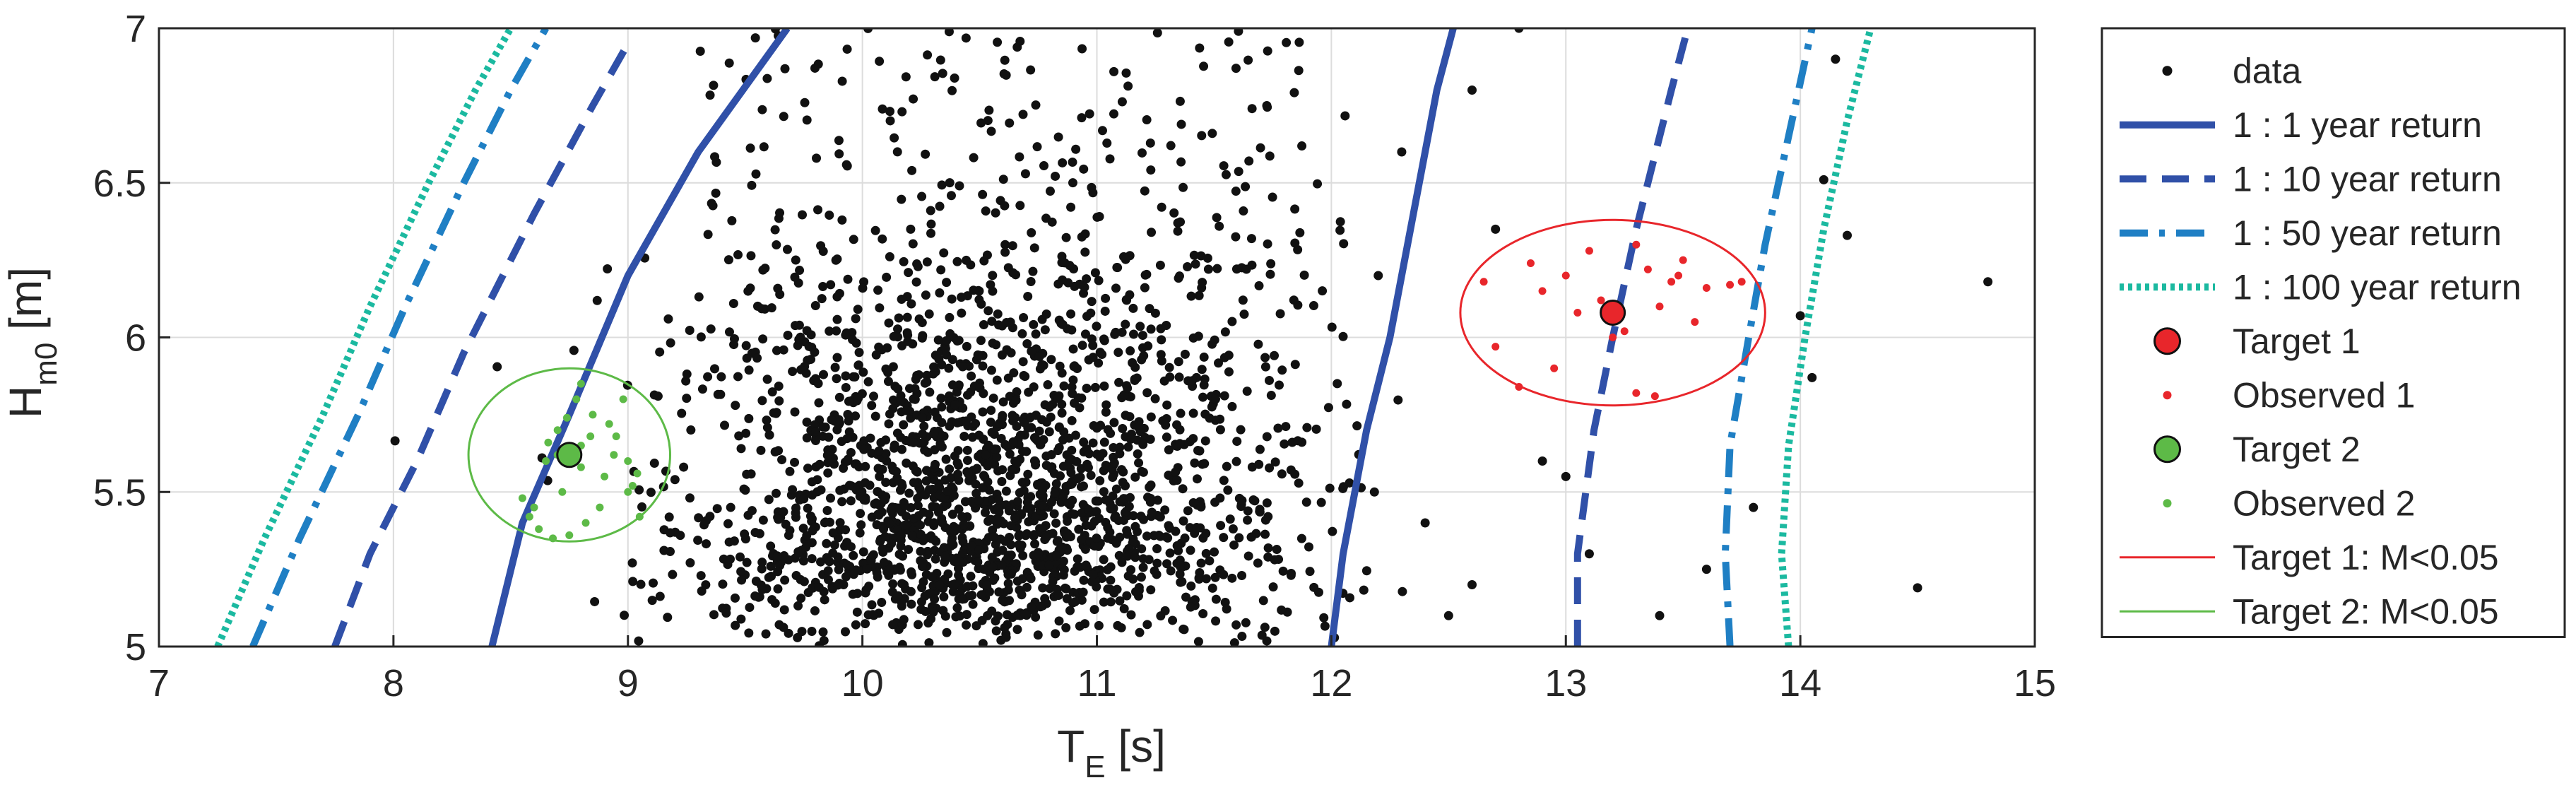 The width and height of the screenshot is (2576, 802). What do you see at coordinates (2324, 503) in the screenshot?
I see `legend-label: Observed 2` at bounding box center [2324, 503].